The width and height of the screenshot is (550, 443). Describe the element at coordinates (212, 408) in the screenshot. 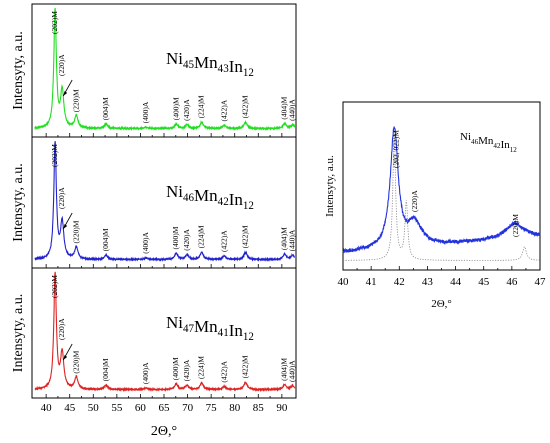

I see `x-tick-label: 75` at that location.